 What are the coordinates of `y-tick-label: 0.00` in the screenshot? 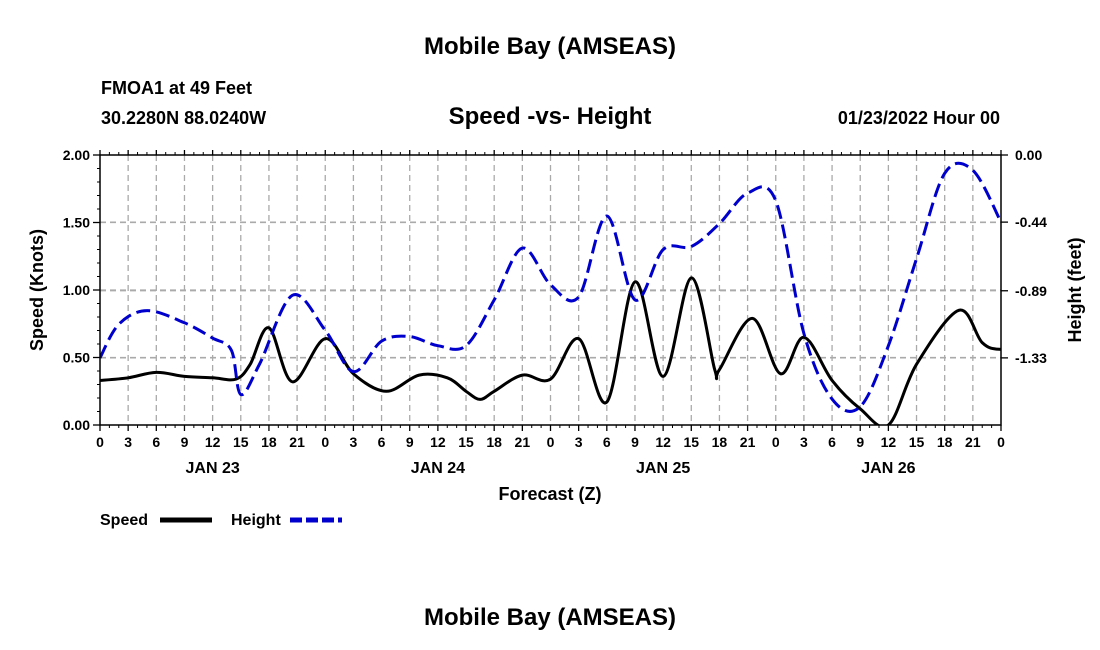 It's located at (76, 425).